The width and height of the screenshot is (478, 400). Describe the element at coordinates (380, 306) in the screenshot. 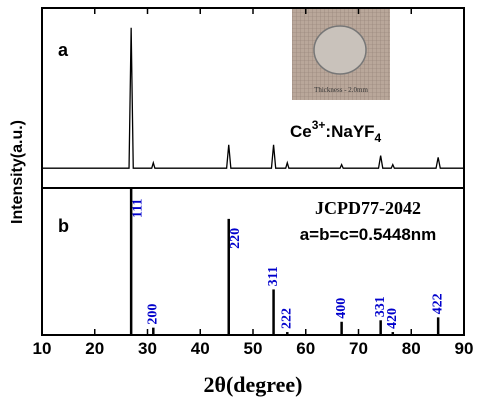

I see `hkl-label: 331` at that location.